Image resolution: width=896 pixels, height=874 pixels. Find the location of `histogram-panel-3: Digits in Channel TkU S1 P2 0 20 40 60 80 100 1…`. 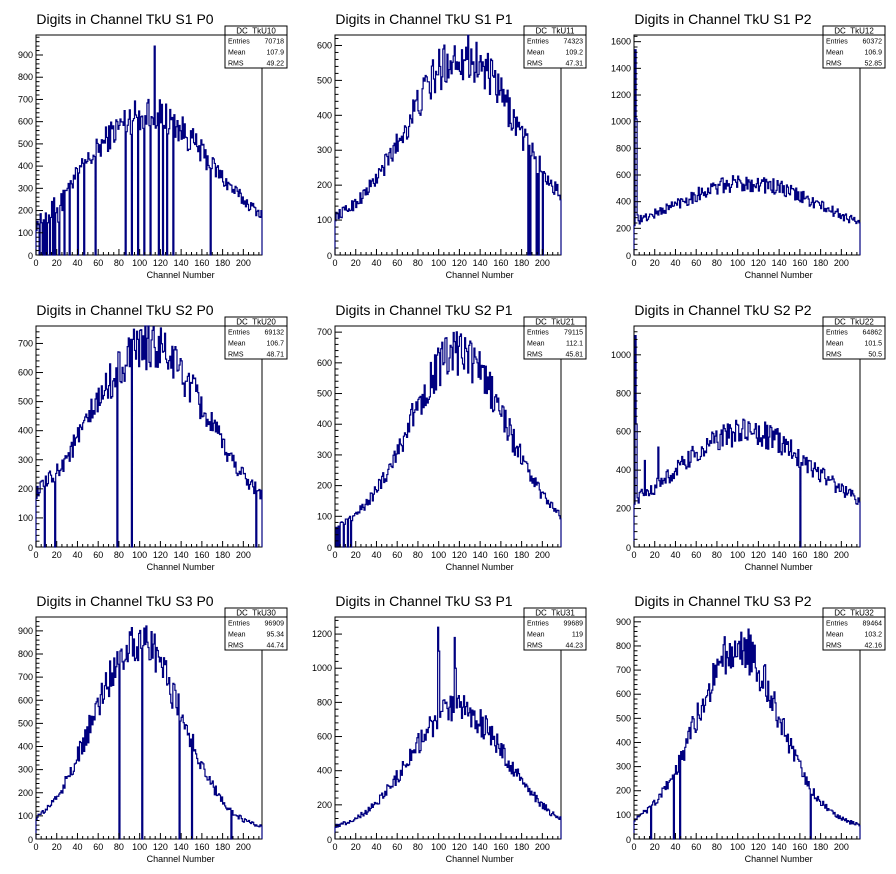

histogram-panel-3: Digits in Channel TkU S1 P2 0 20 40 60 80 100 1… is located at coordinates (748, 145).